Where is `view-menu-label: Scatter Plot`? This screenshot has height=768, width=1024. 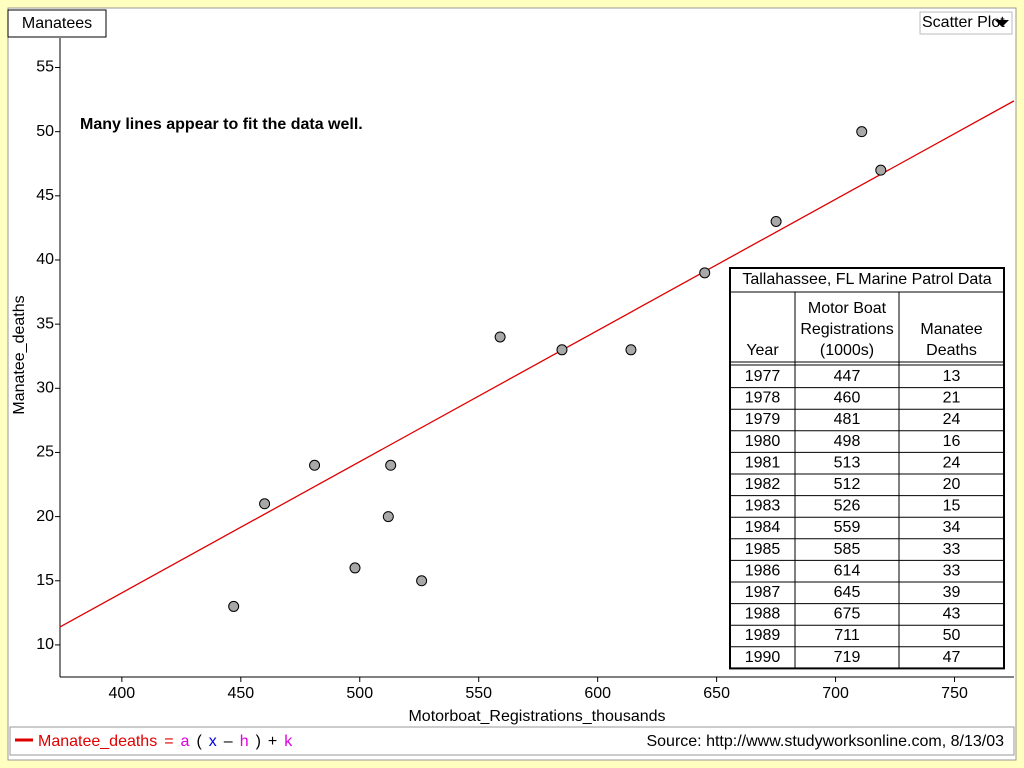 view-menu-label: Scatter Plot is located at coordinates (963, 22).